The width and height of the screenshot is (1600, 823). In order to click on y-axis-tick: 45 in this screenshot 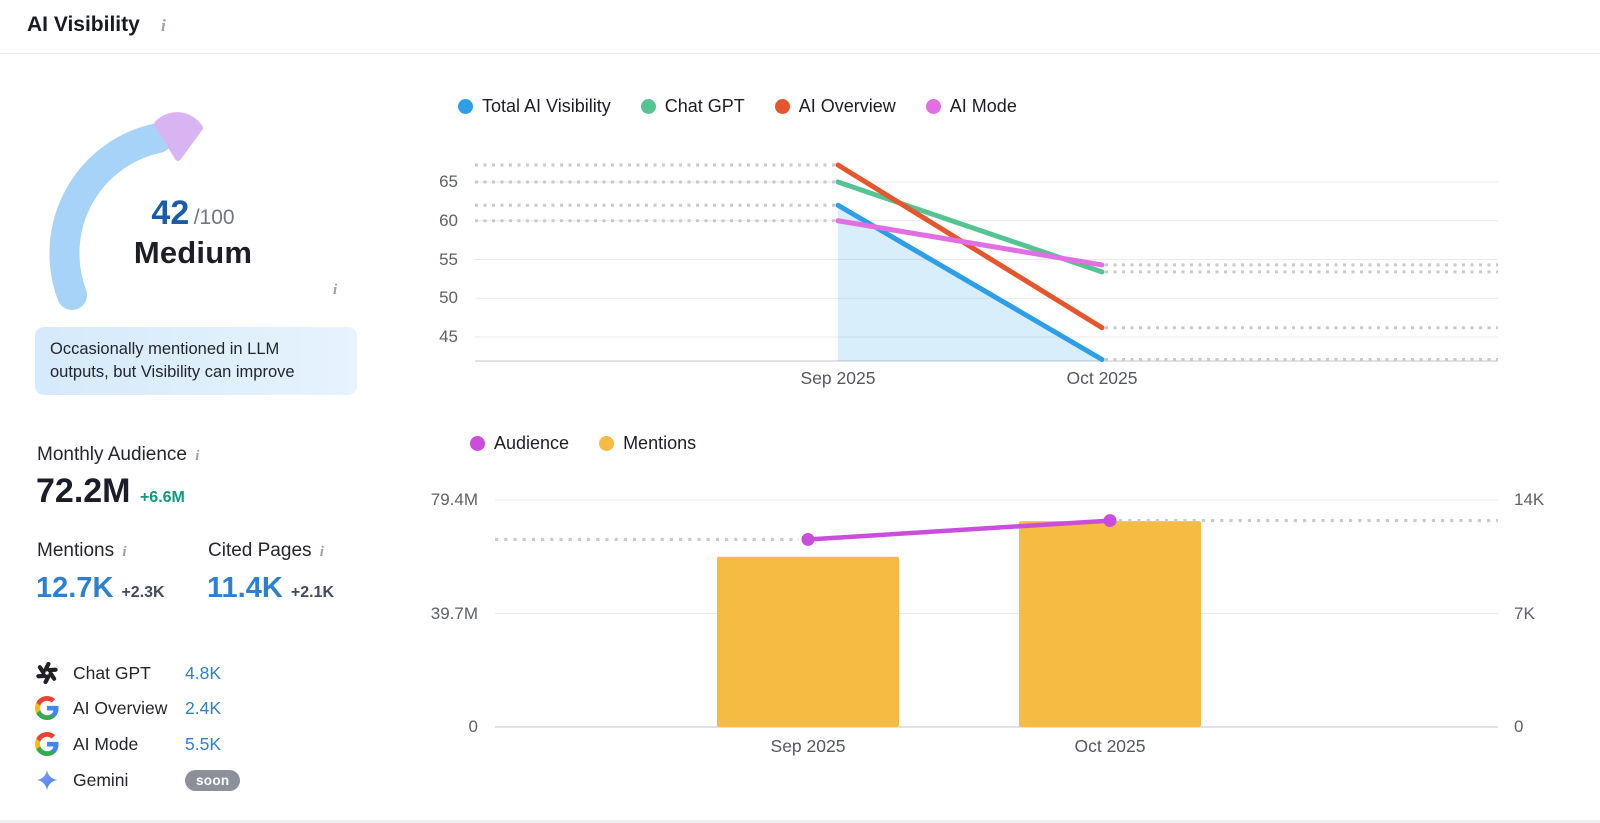, I will do `click(448, 336)`.